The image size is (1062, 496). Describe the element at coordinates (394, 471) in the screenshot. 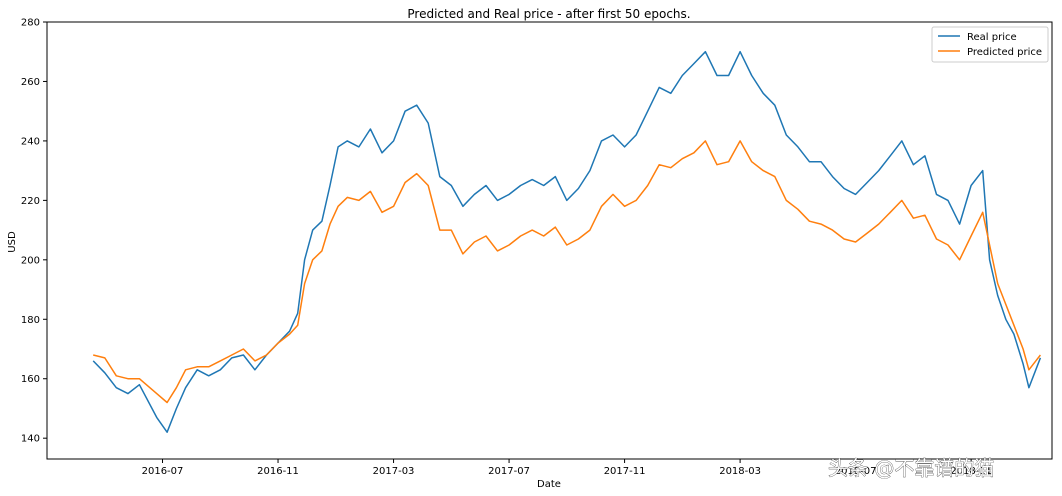

I see `x-tick-label: 2017-03` at that location.